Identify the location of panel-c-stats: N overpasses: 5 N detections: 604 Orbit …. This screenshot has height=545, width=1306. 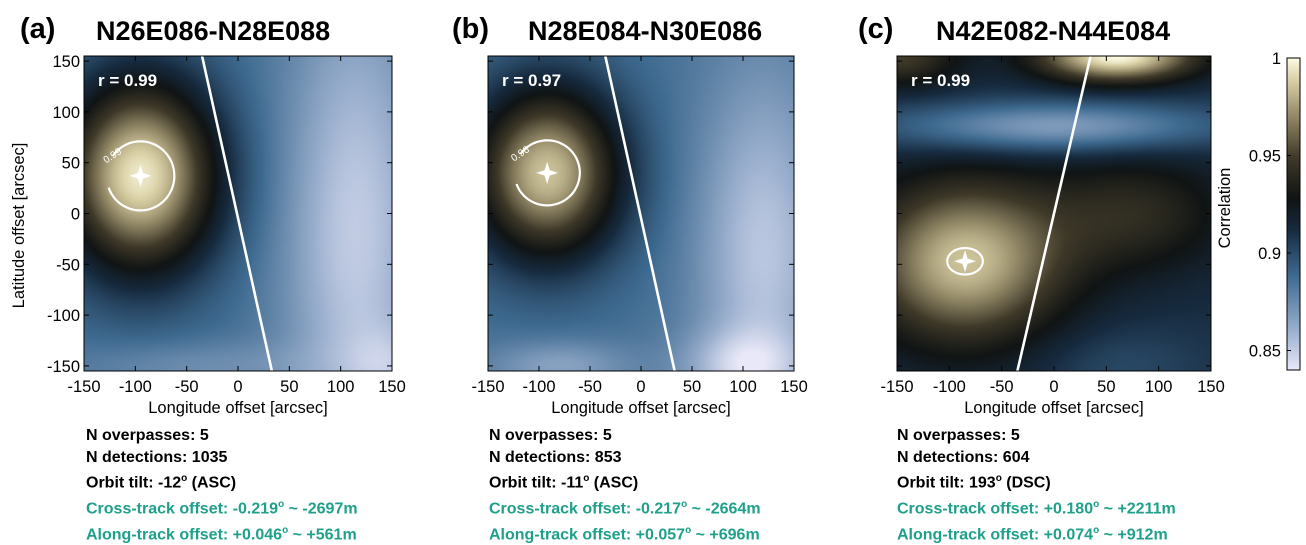
(1036, 485).